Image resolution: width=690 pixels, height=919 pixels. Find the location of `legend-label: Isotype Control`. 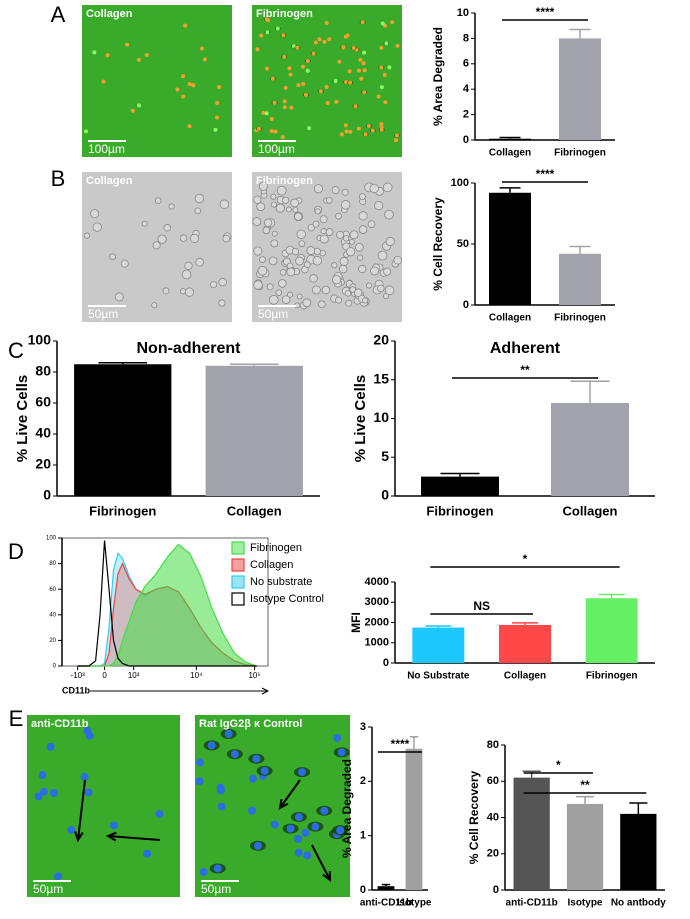

legend-label: Isotype Control is located at coordinates (287, 599).